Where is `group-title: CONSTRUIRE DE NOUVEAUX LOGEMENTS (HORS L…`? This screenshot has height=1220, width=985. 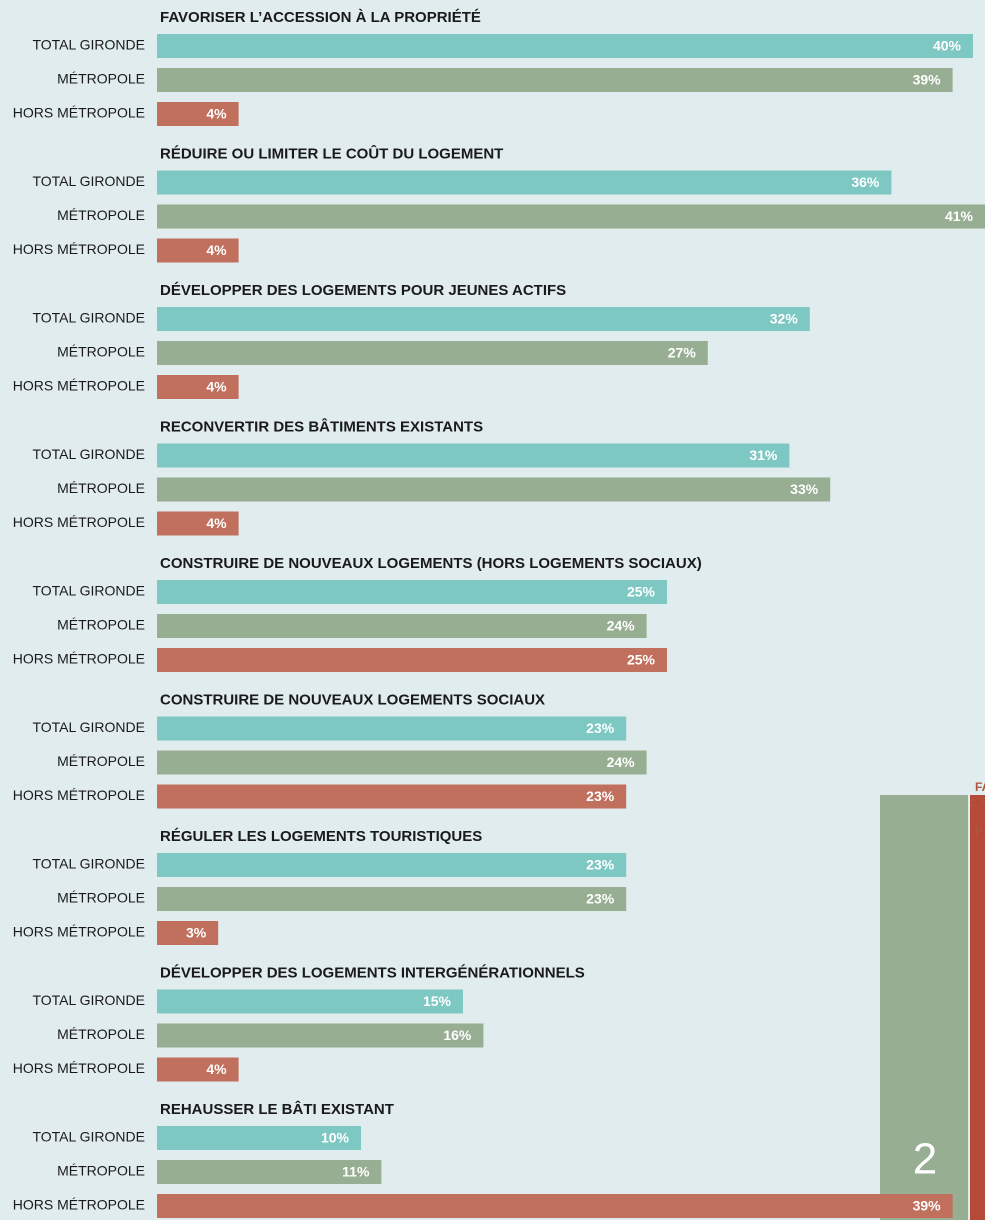 group-title: CONSTRUIRE DE NOUVEAUX LOGEMENTS (HORS L… is located at coordinates (431, 563).